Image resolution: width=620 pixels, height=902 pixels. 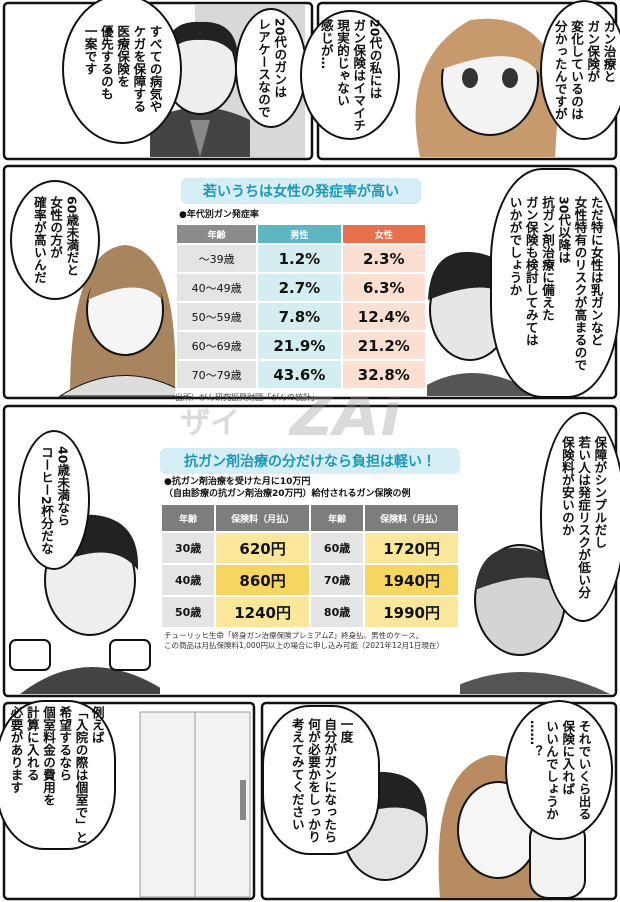 I want to click on bubble-line: いかがでしょうか, so click(x=515, y=245).